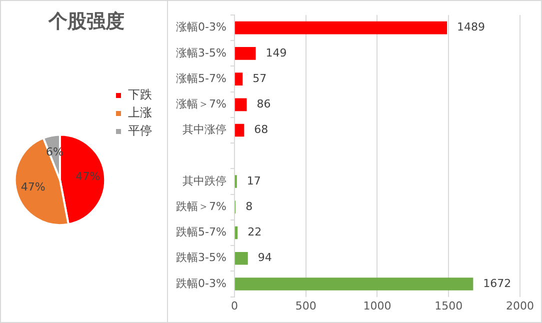 The width and height of the screenshot is (542, 323). What do you see at coordinates (201, 53) in the screenshot?
I see `y-tick-label: 涨幅3-5%` at bounding box center [201, 53].